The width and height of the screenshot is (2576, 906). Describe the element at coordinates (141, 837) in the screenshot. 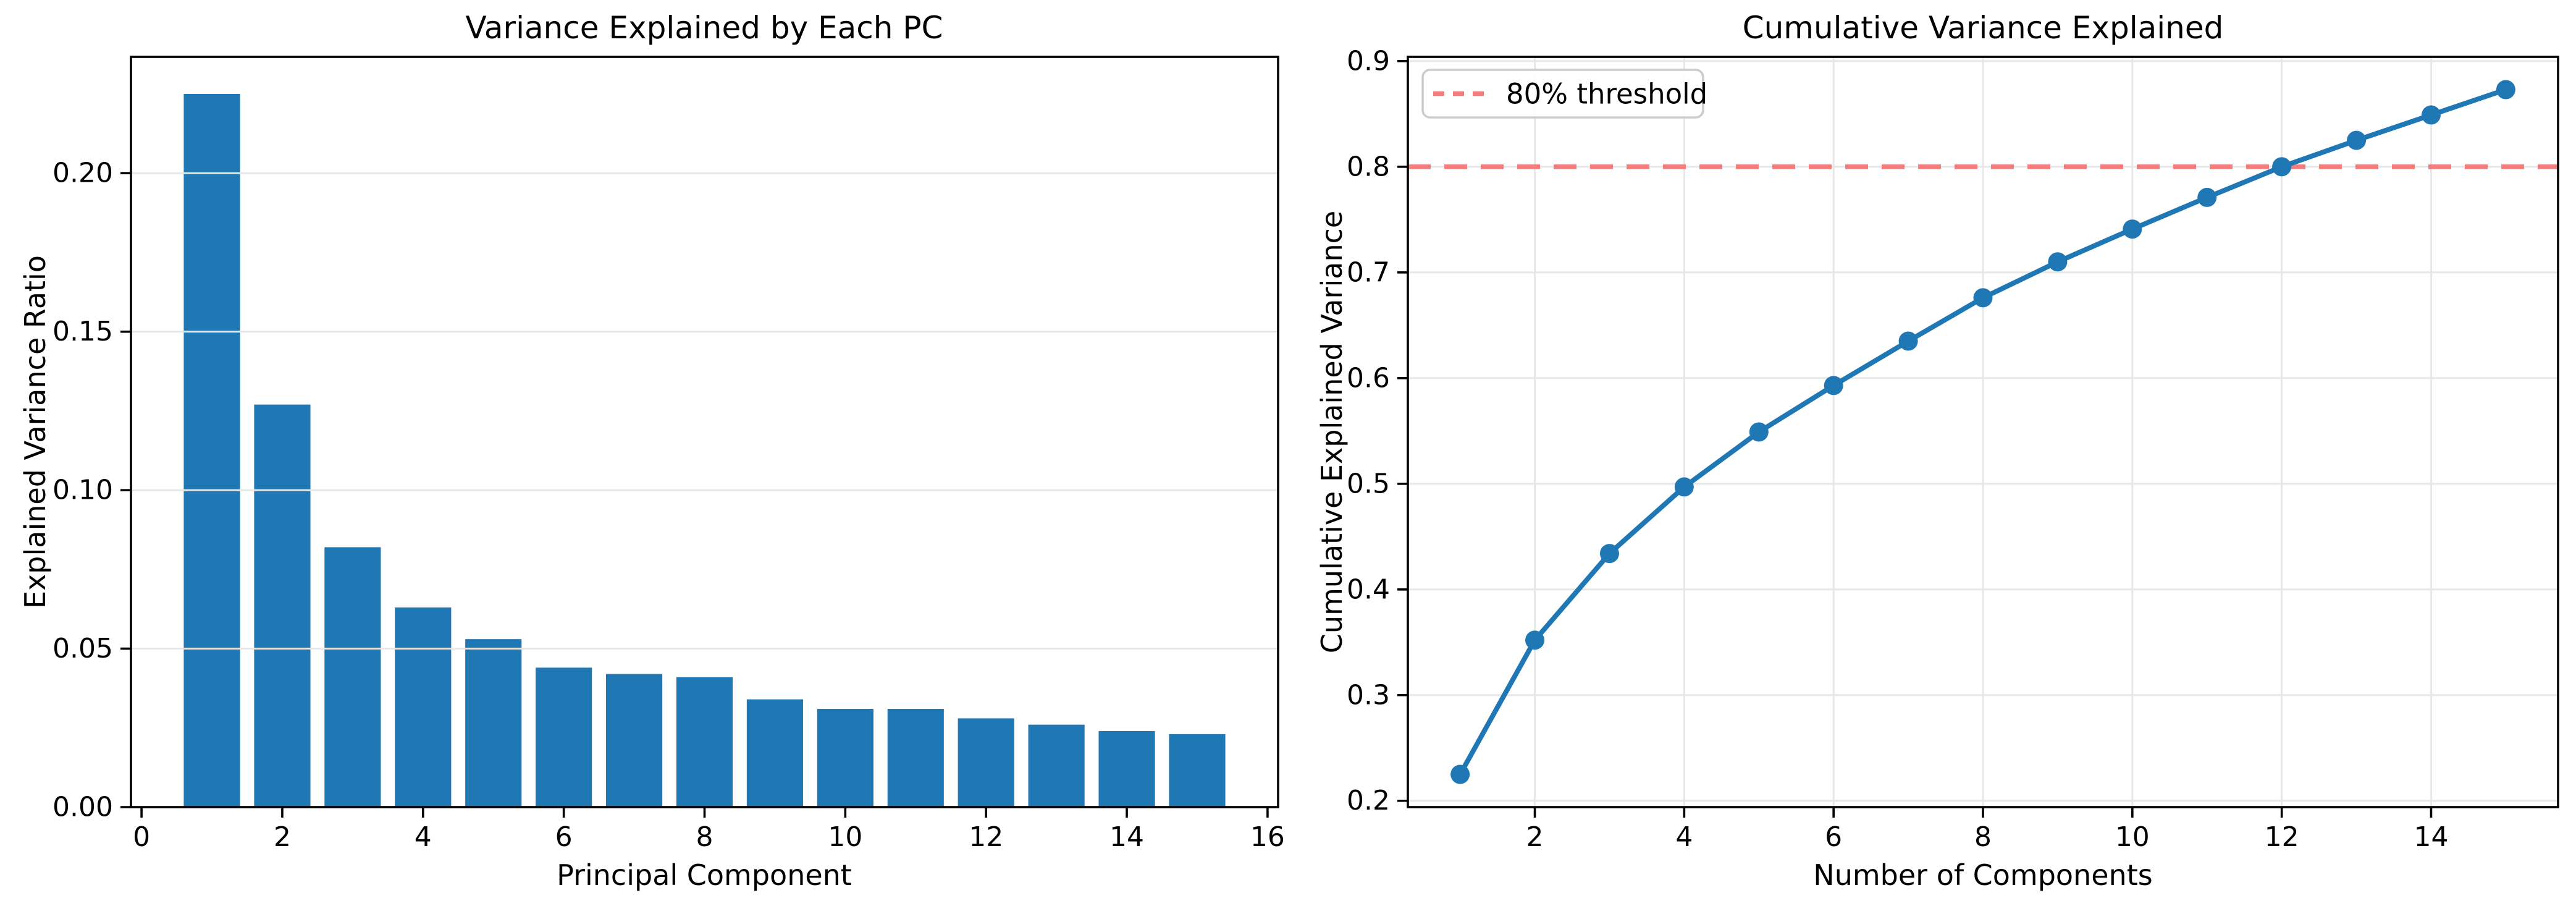

I see `x-tick-label: 0` at that location.